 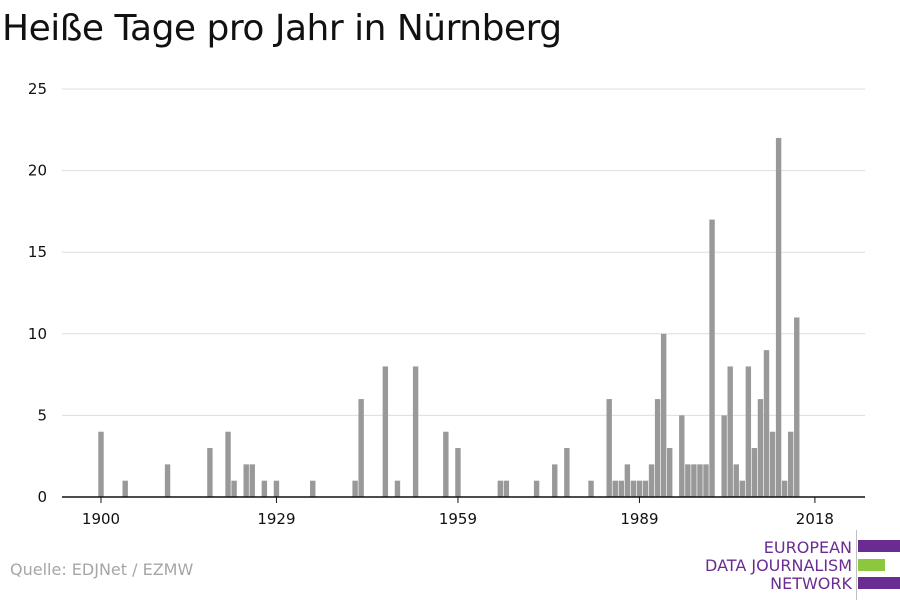 What do you see at coordinates (37, 252) in the screenshot?
I see `y-tick-label-15: 15` at bounding box center [37, 252].